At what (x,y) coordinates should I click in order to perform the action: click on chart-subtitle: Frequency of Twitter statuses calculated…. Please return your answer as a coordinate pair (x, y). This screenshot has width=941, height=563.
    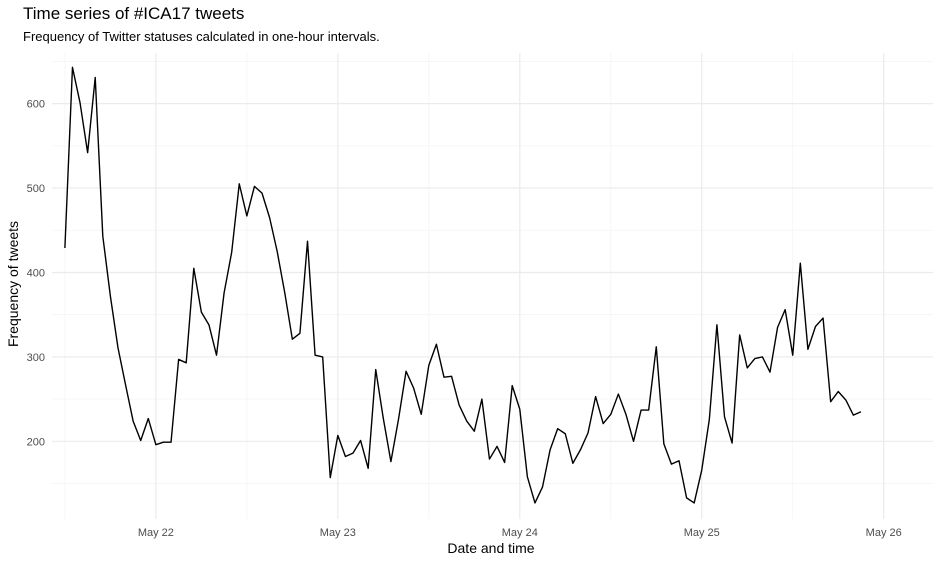
    Looking at the image, I should click on (201, 36).